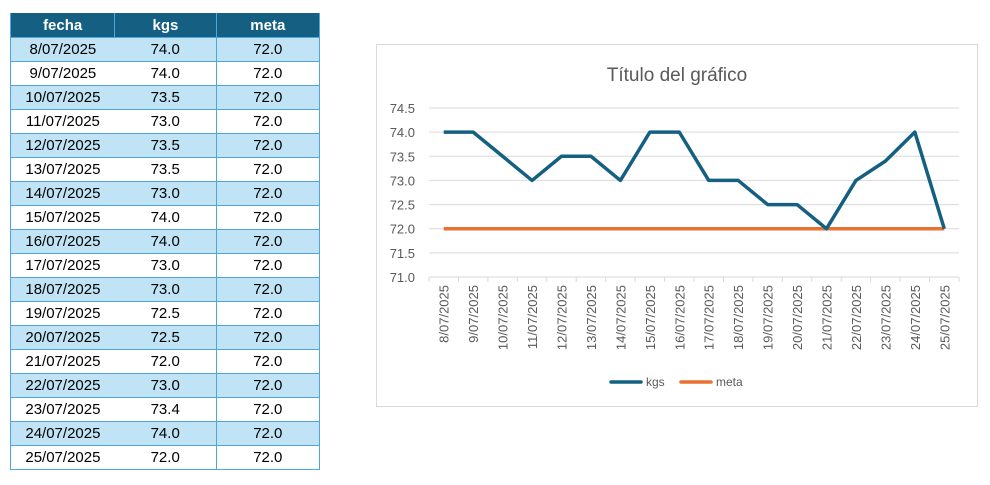  I want to click on x-tick-label: 24/07/2025, so click(915, 317).